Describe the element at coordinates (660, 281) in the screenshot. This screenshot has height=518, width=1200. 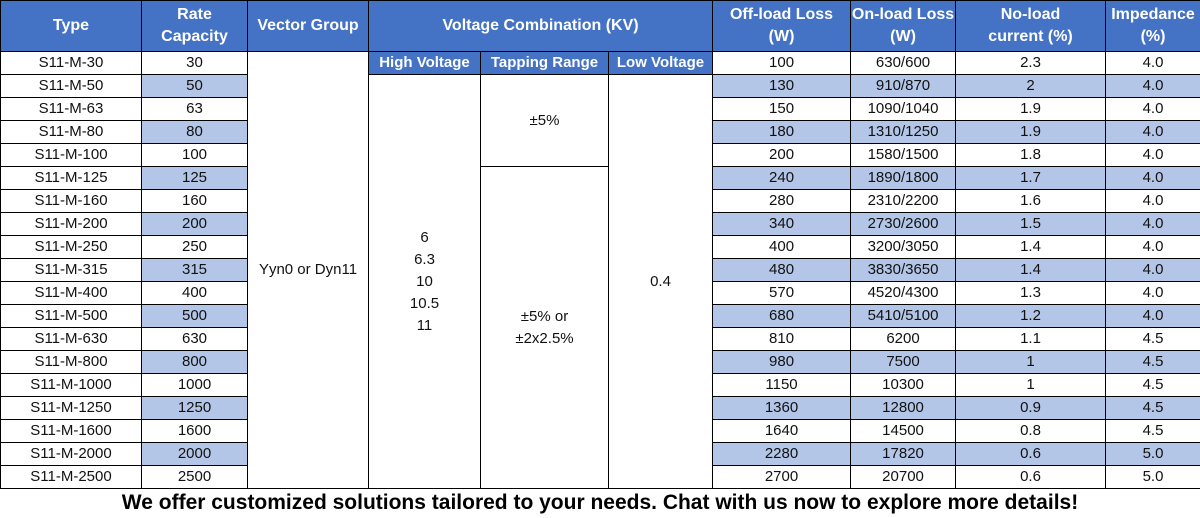
I see `cell-low-voltage: 0.4` at that location.